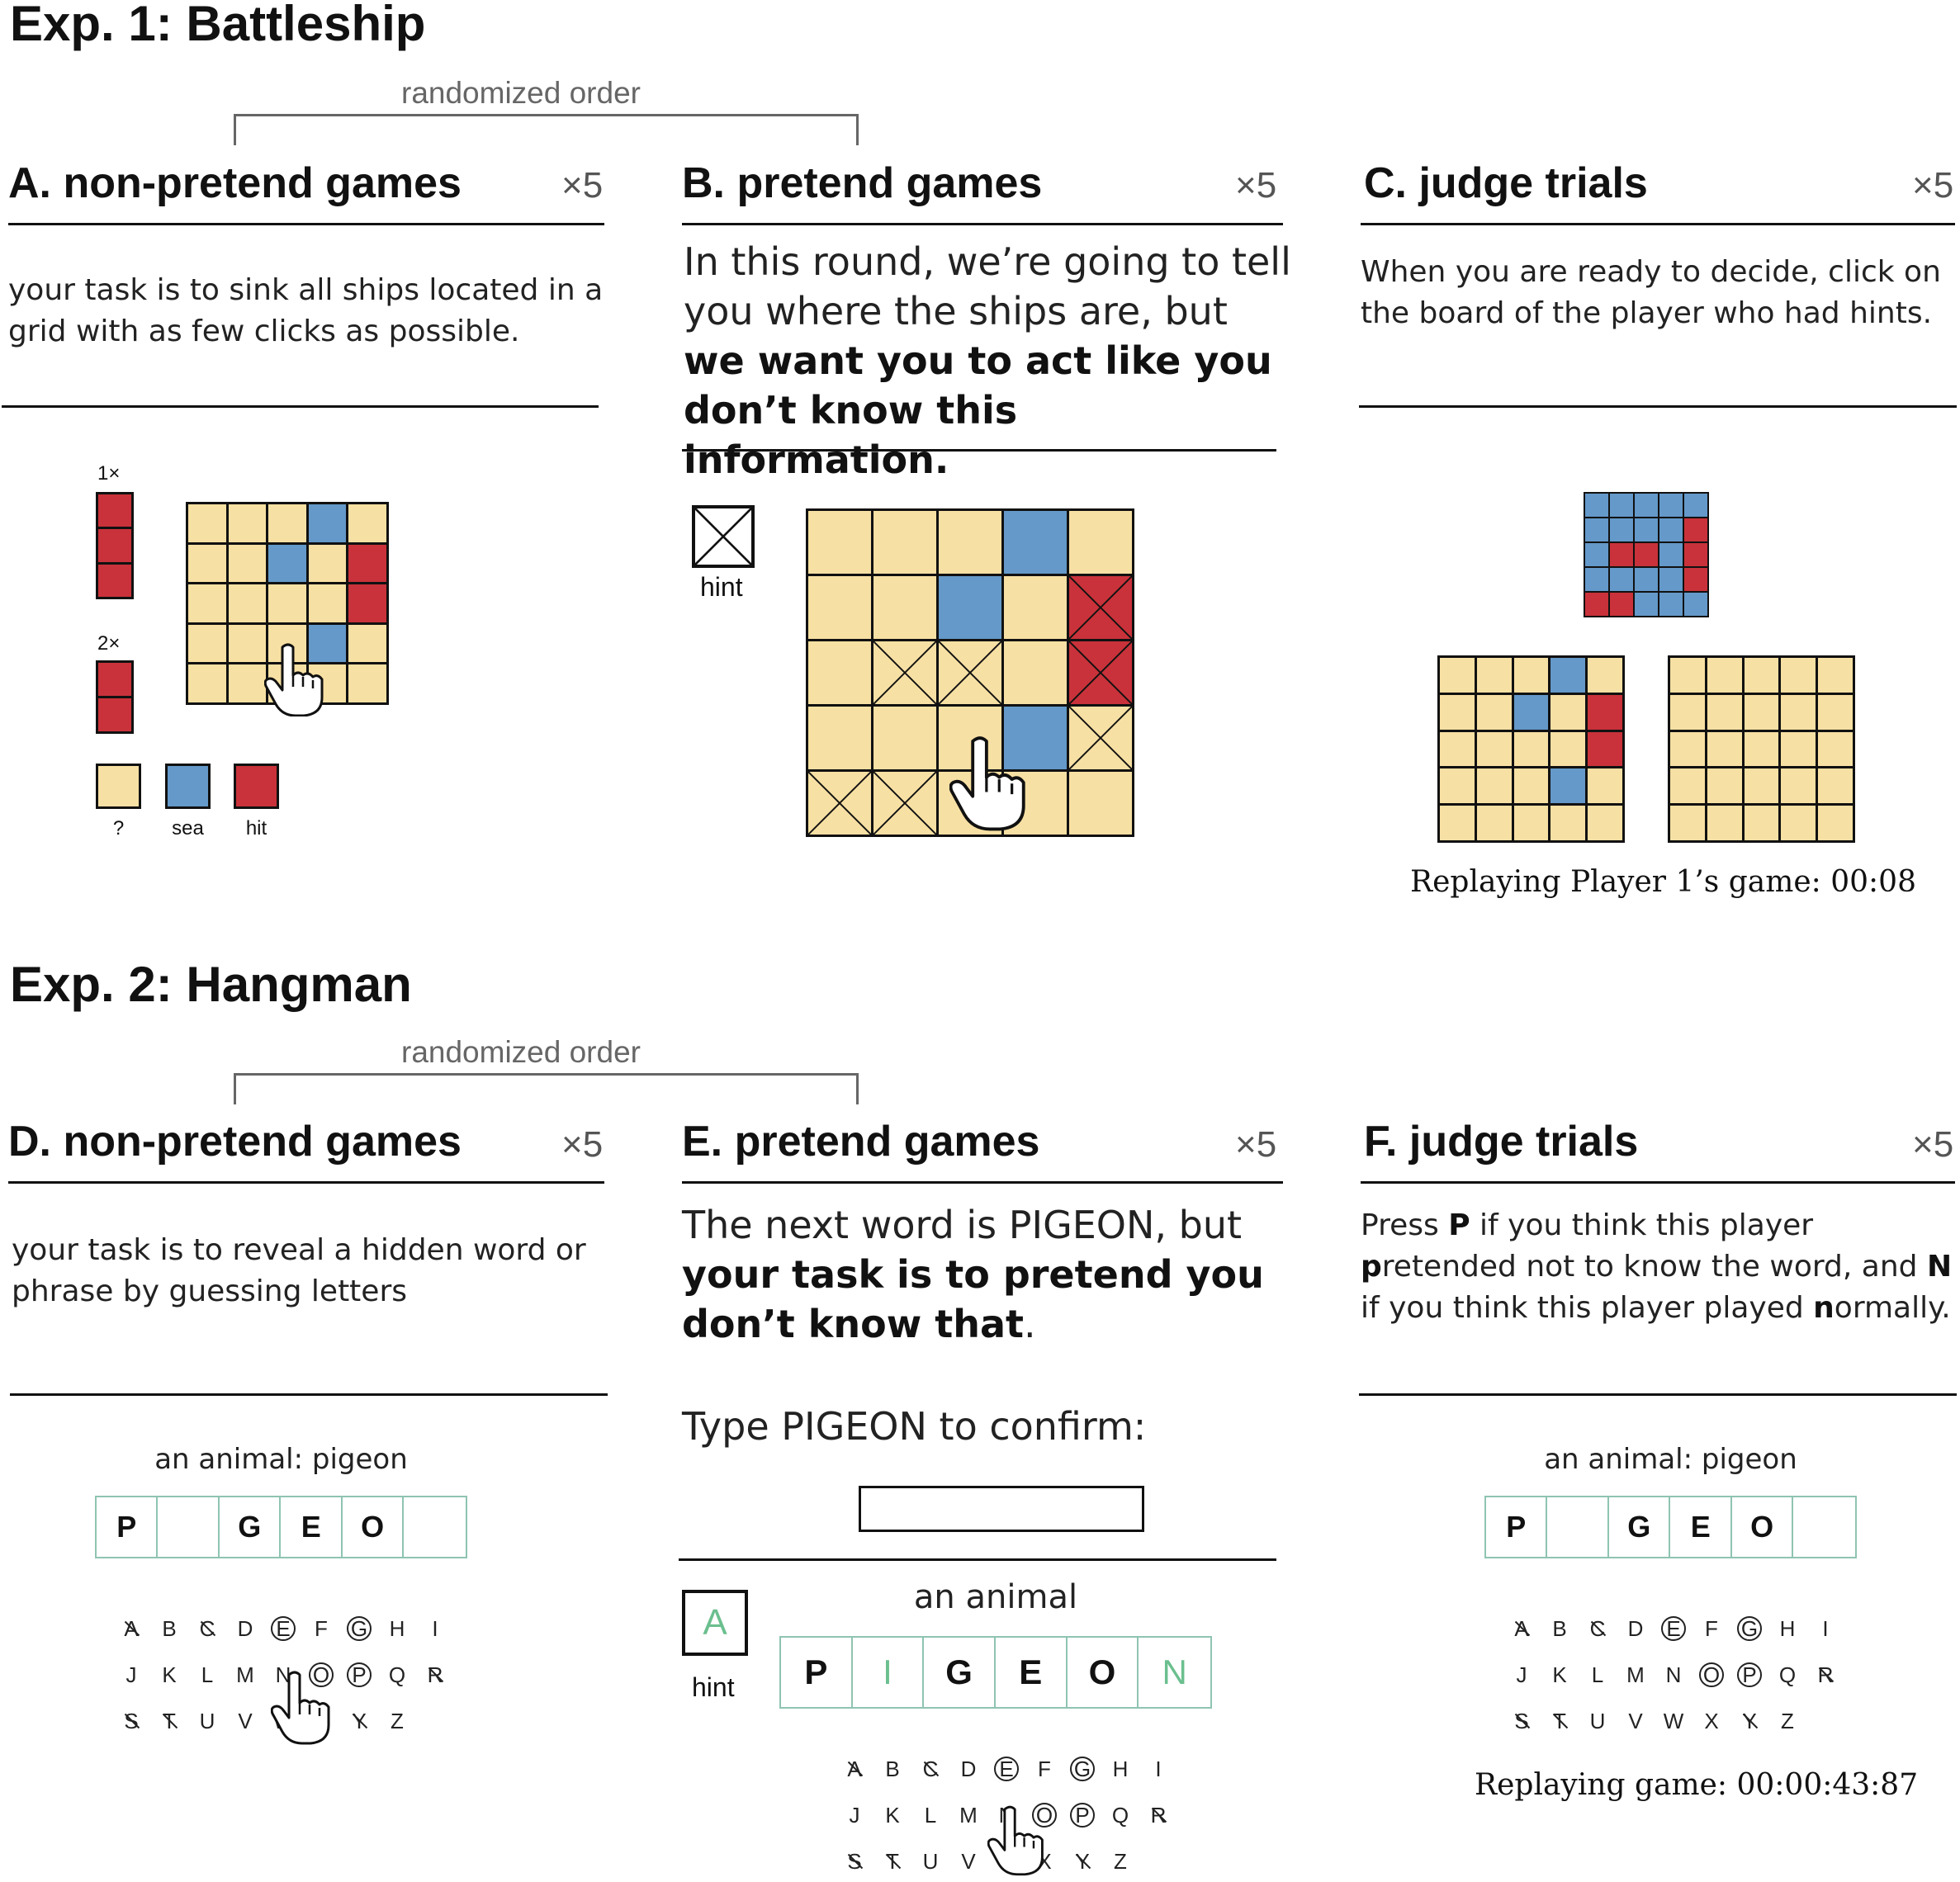  What do you see at coordinates (1674, 1629) in the screenshot?
I see `letter-key: E` at bounding box center [1674, 1629].